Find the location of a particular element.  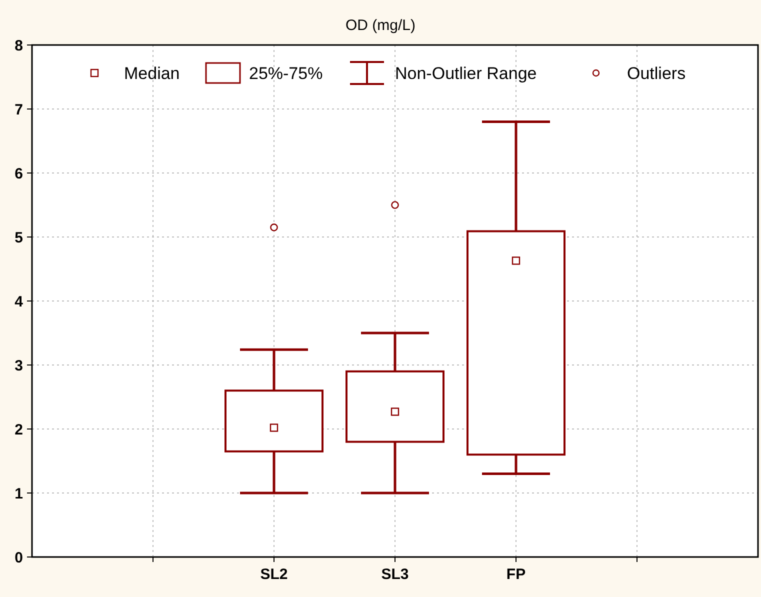

annotation: Non-Outlier Range is located at coordinates (466, 73).